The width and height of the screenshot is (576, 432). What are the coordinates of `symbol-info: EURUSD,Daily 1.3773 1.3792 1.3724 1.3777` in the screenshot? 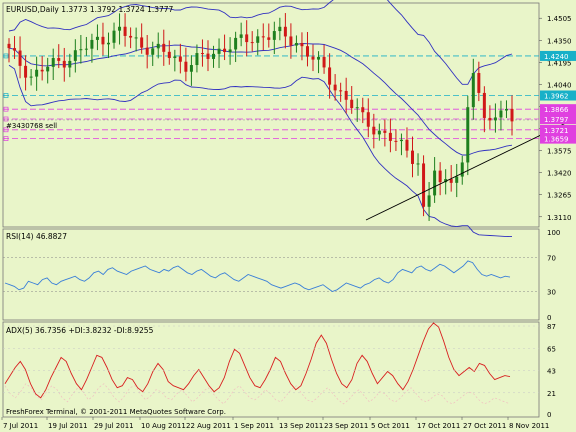 It's located at (90, 9).